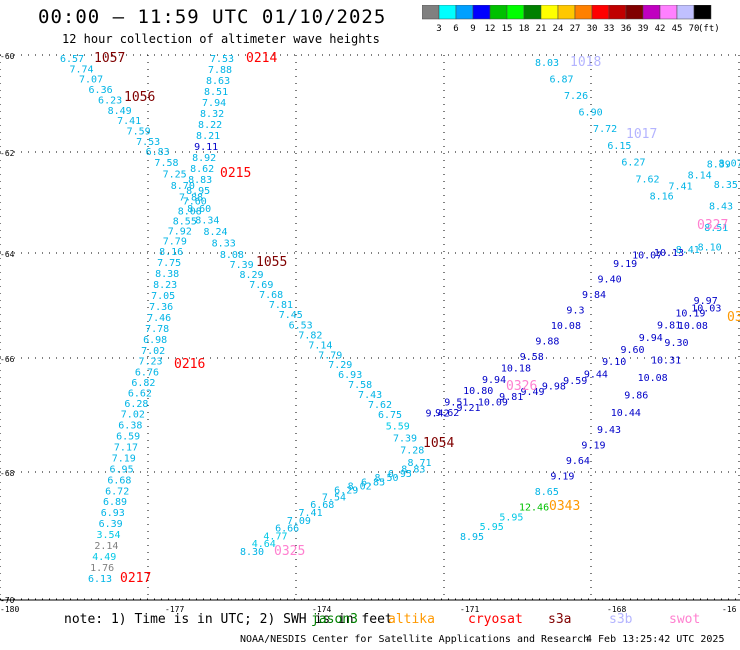 The width and height of the screenshot is (740, 650). I want to click on wave-value-track-b: 8.95, so click(198, 191).